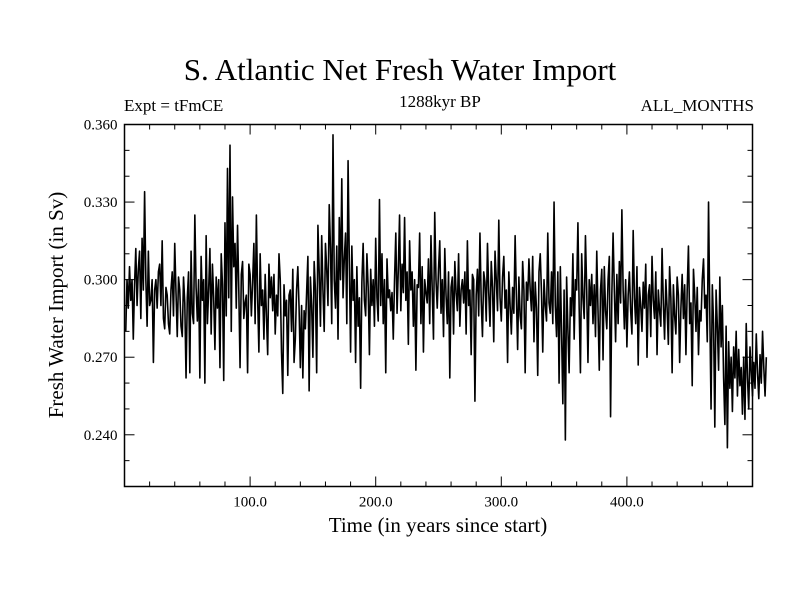 Image resolution: width=800 pixels, height=600 pixels. I want to click on y-tick-label: 0.300, so click(101, 281).